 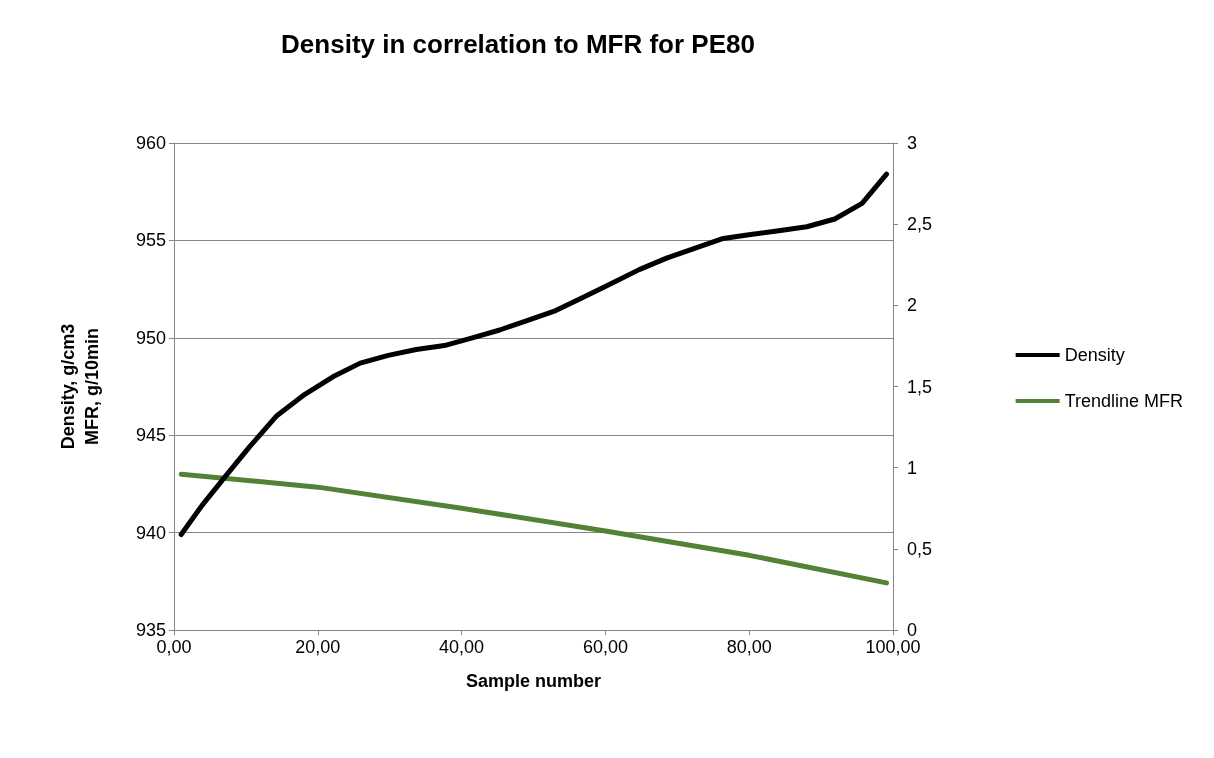 I want to click on chart-title: Density in correlation to MFR for PE80, so click(x=518, y=44).